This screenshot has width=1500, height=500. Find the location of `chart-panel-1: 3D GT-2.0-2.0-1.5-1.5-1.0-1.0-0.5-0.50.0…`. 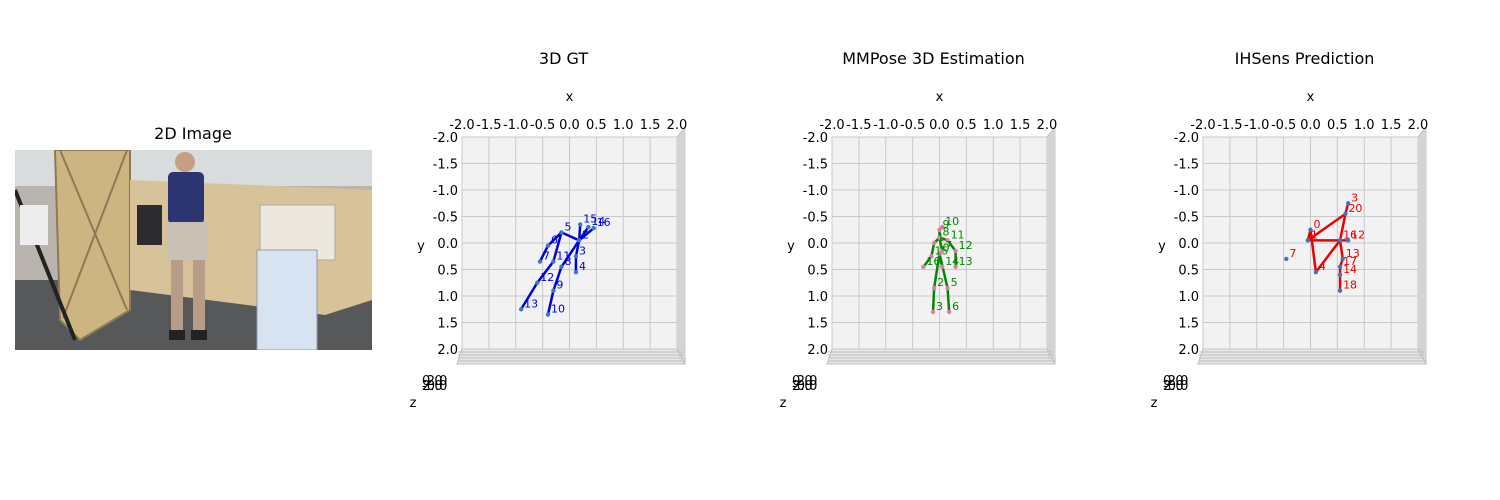

chart-panel-1: 3D GT-2.0-2.0-1.5-1.5-1.0-1.0-0.5-0.50.0… is located at coordinates (549, 230).